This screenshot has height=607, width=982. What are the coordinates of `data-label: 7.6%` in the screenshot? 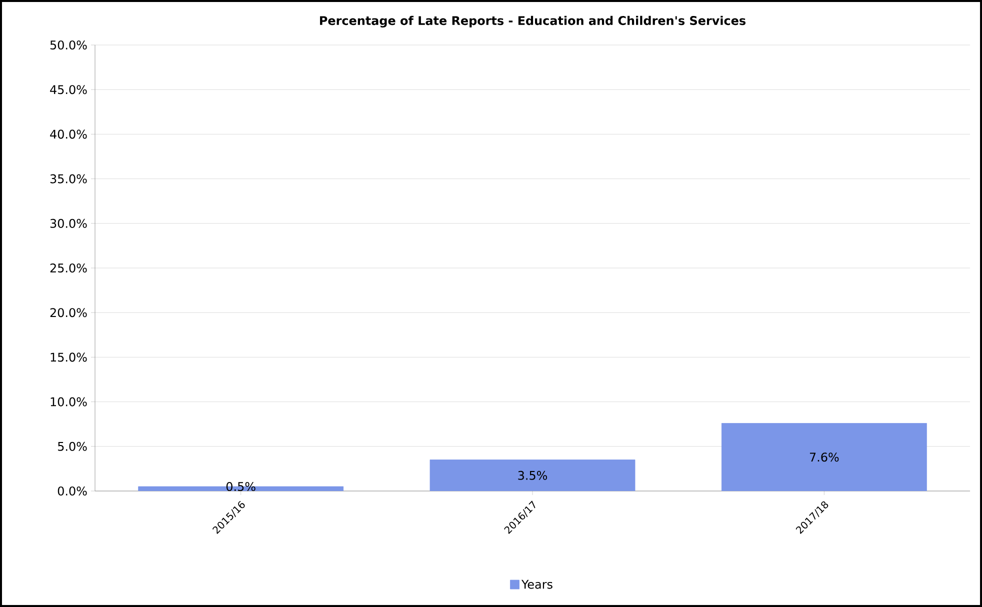 It's located at (824, 457).